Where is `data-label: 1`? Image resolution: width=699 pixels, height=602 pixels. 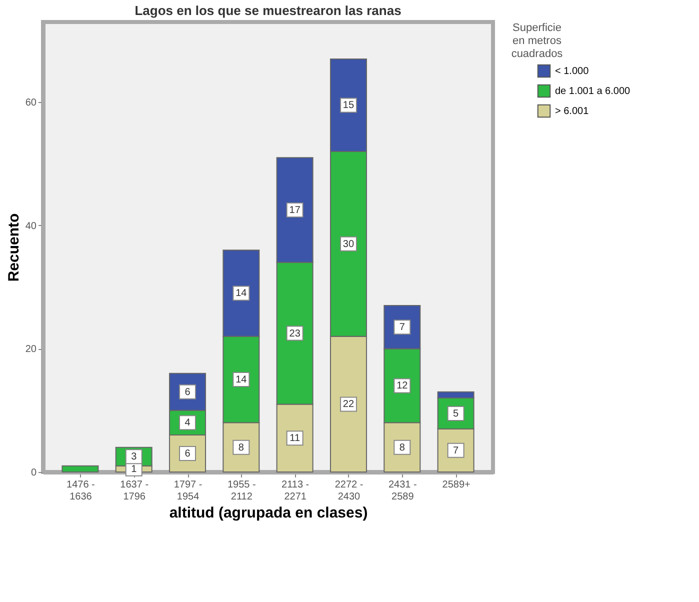
data-label: 1 is located at coordinates (134, 469).